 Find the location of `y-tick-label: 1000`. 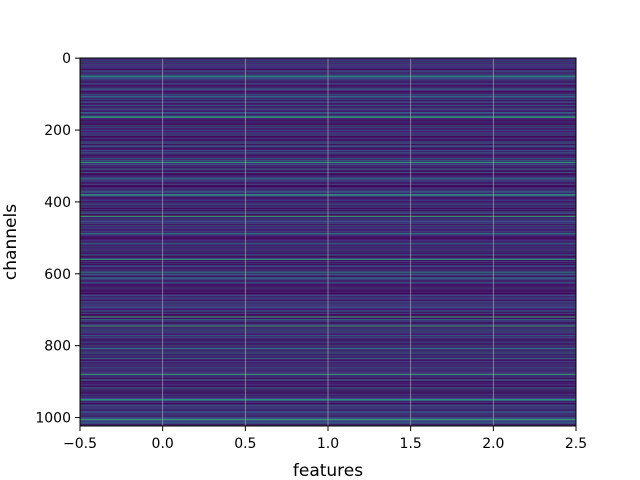

y-tick-label: 1000 is located at coordinates (53, 419).